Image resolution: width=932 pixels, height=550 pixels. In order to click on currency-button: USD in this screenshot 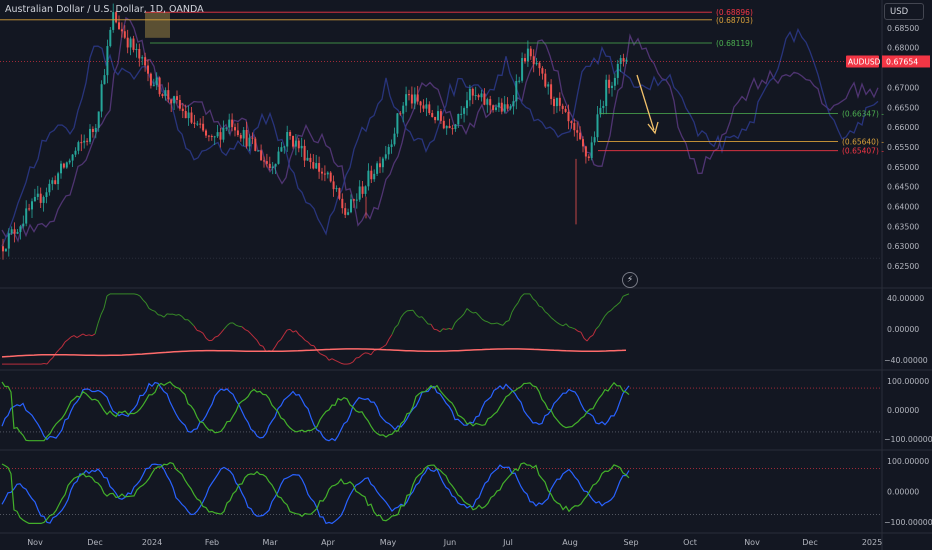, I will do `click(904, 11)`.